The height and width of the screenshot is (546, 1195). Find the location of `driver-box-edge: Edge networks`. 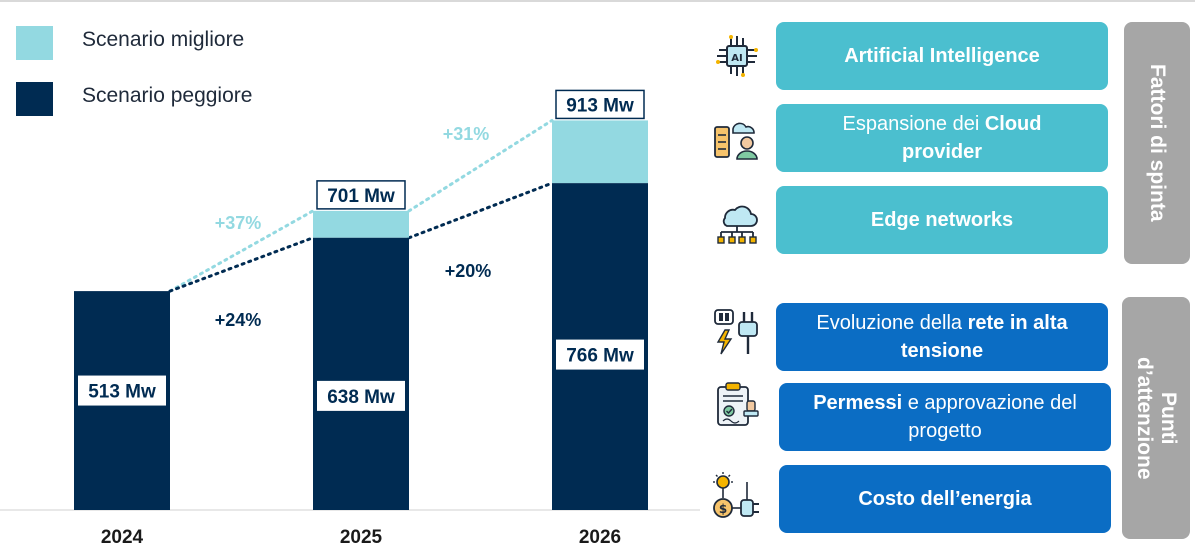

driver-box-edge: Edge networks is located at coordinates (942, 220).